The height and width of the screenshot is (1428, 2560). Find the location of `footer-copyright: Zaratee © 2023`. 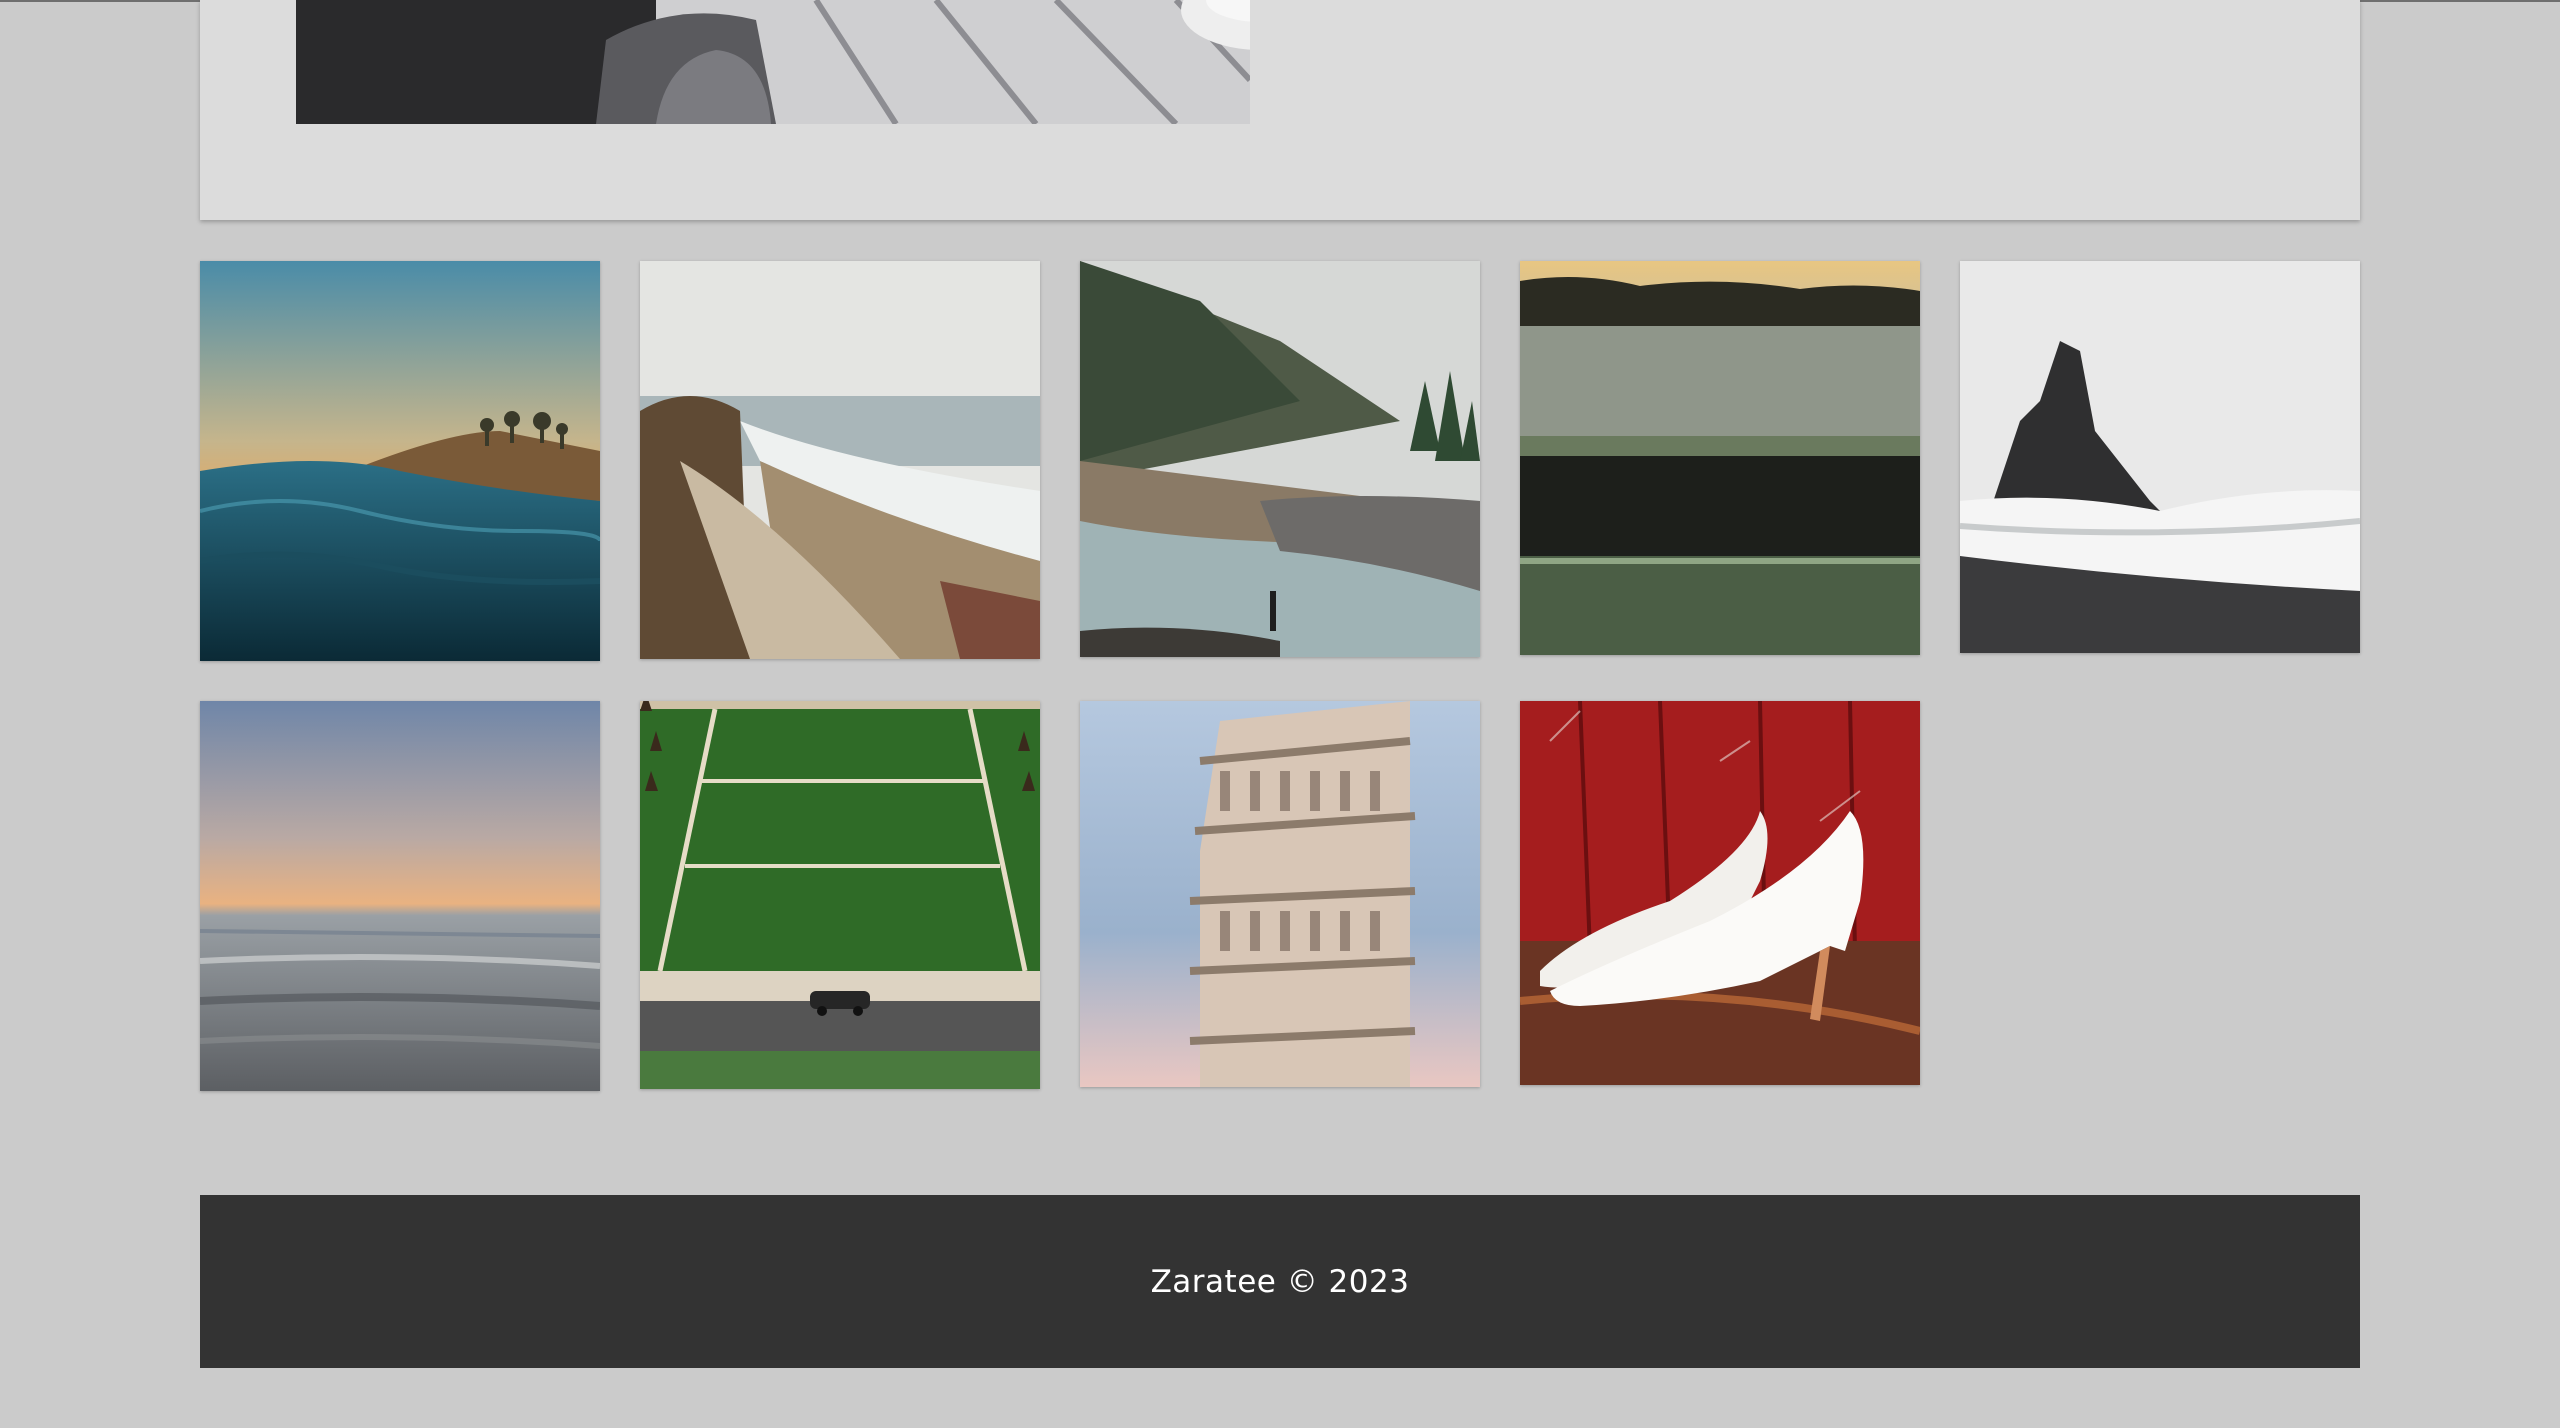

footer-copyright: Zaratee © 2023 is located at coordinates (1280, 1281).